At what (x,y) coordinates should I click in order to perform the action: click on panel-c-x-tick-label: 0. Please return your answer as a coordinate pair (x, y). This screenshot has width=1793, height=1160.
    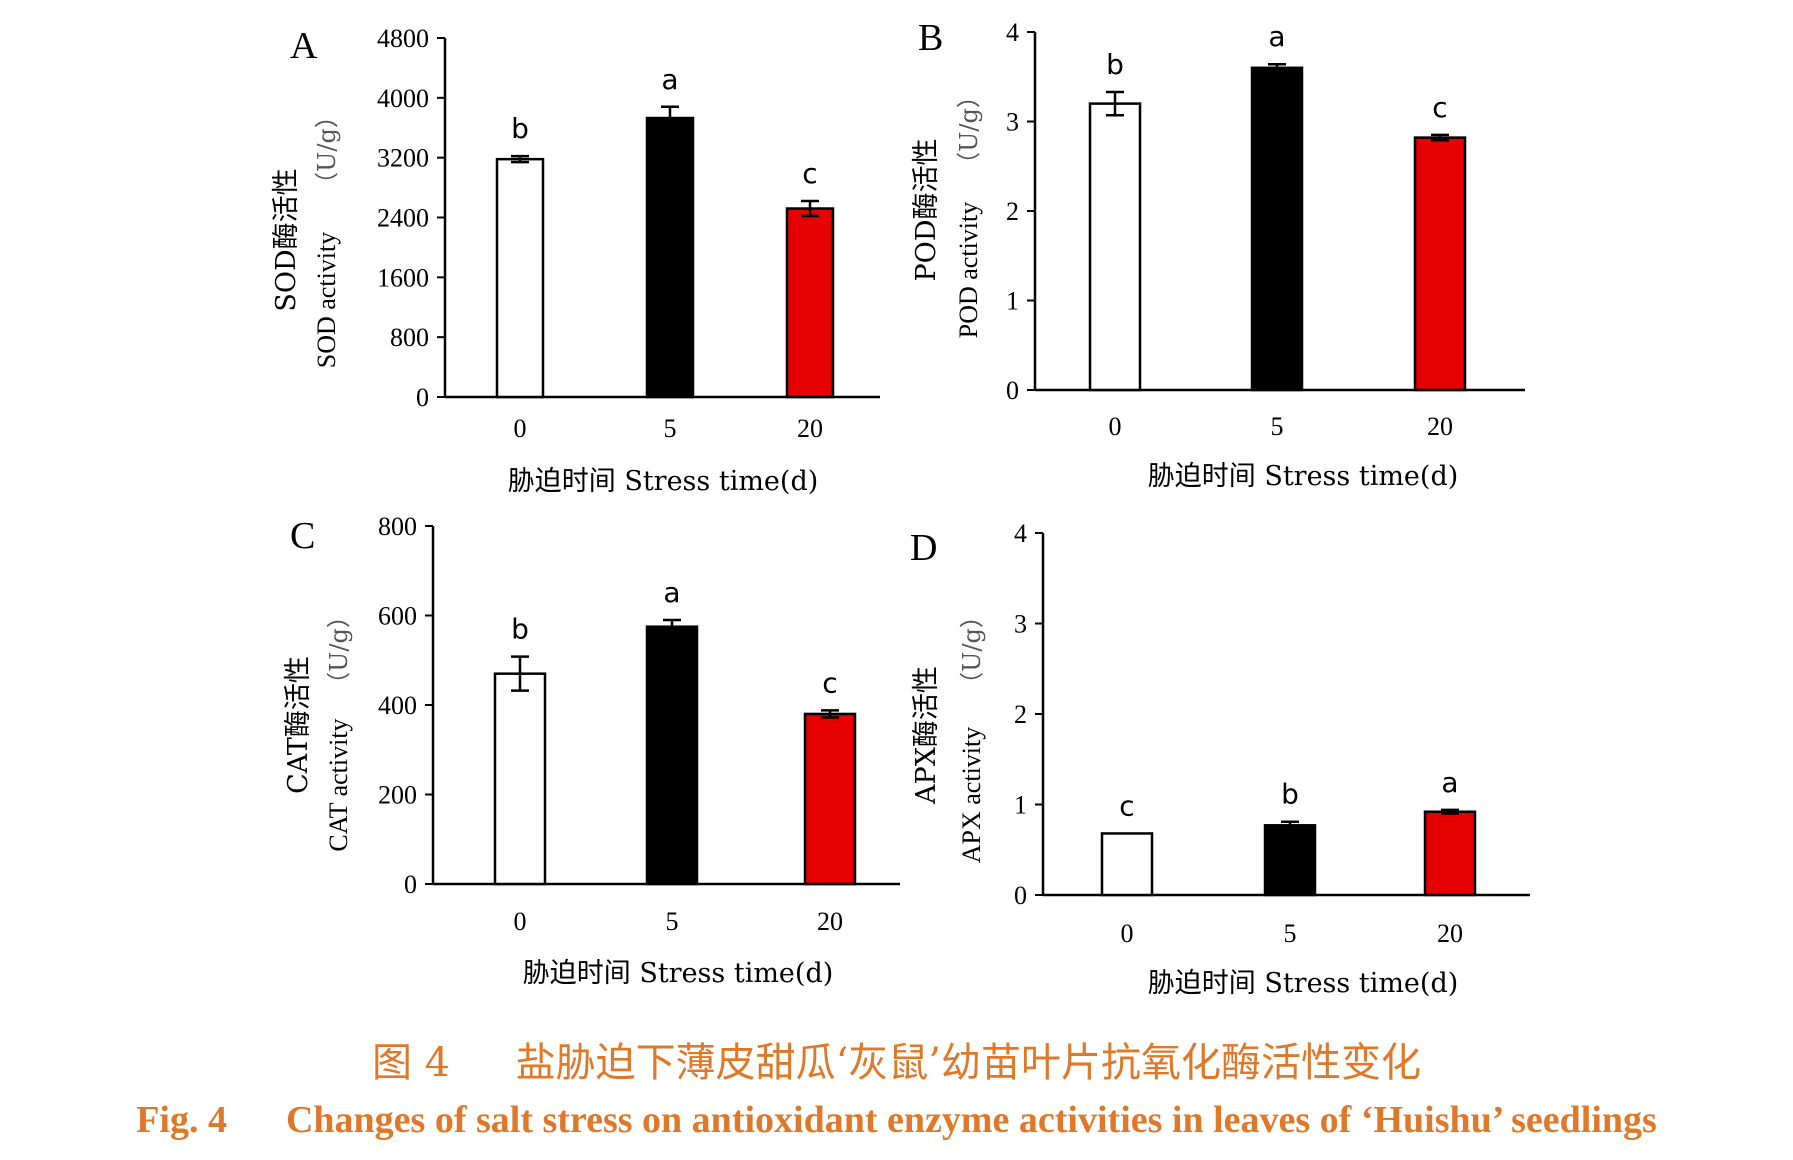
    Looking at the image, I should click on (520, 921).